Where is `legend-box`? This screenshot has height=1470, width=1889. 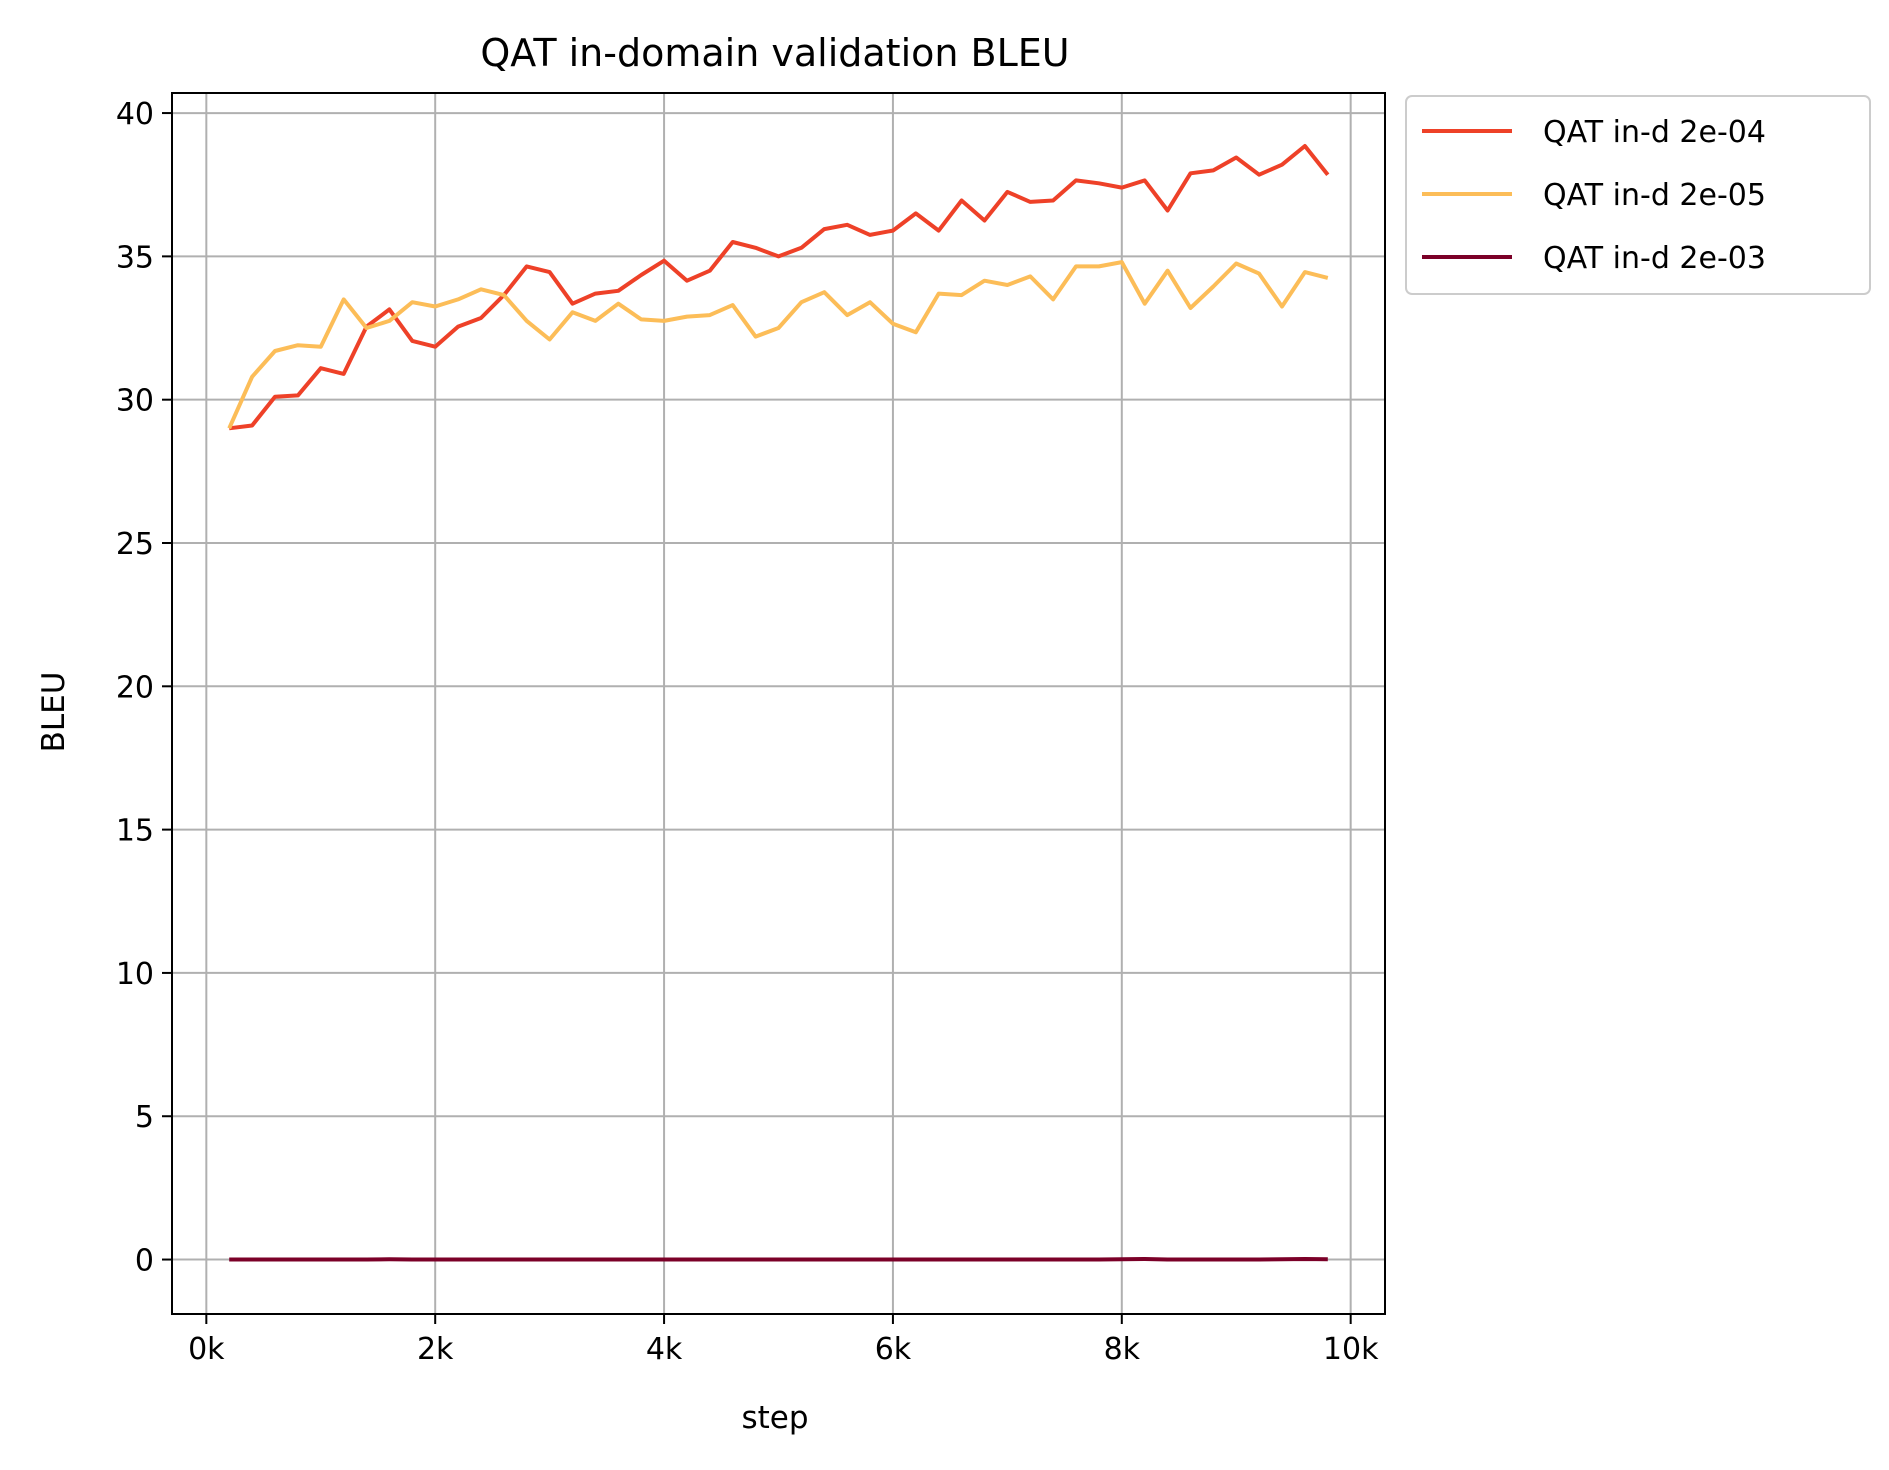 legend-box is located at coordinates (1638, 195).